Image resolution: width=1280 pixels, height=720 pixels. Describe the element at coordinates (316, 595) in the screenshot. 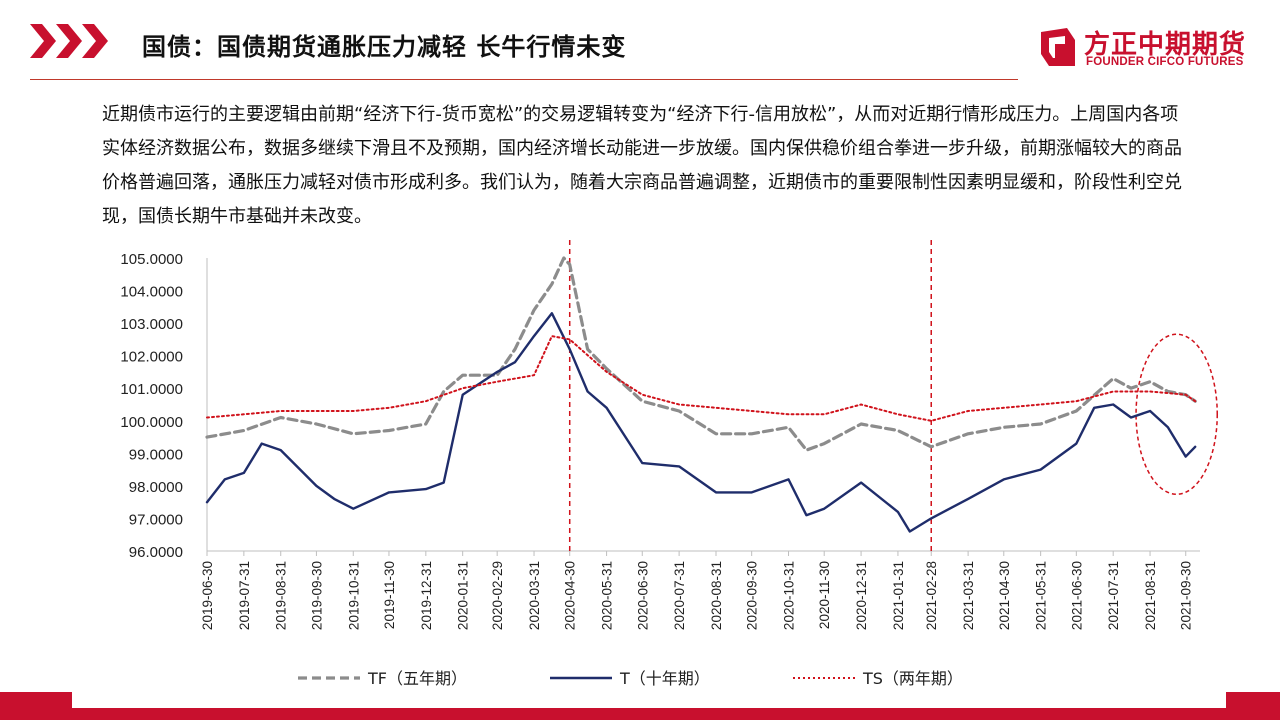

I see `x-tick-label: 2019-09-30` at that location.